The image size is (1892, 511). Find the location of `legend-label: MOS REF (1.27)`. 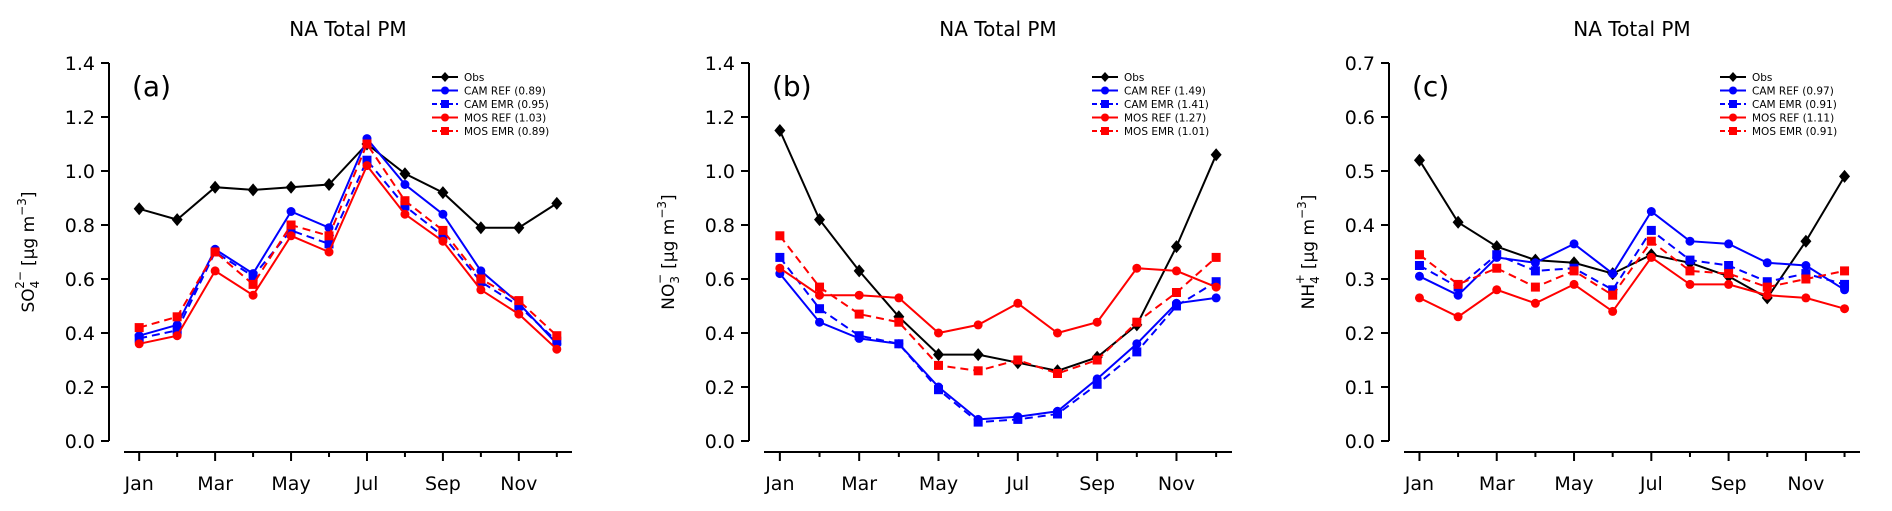

legend-label: MOS REF (1.27) is located at coordinates (1165, 119).